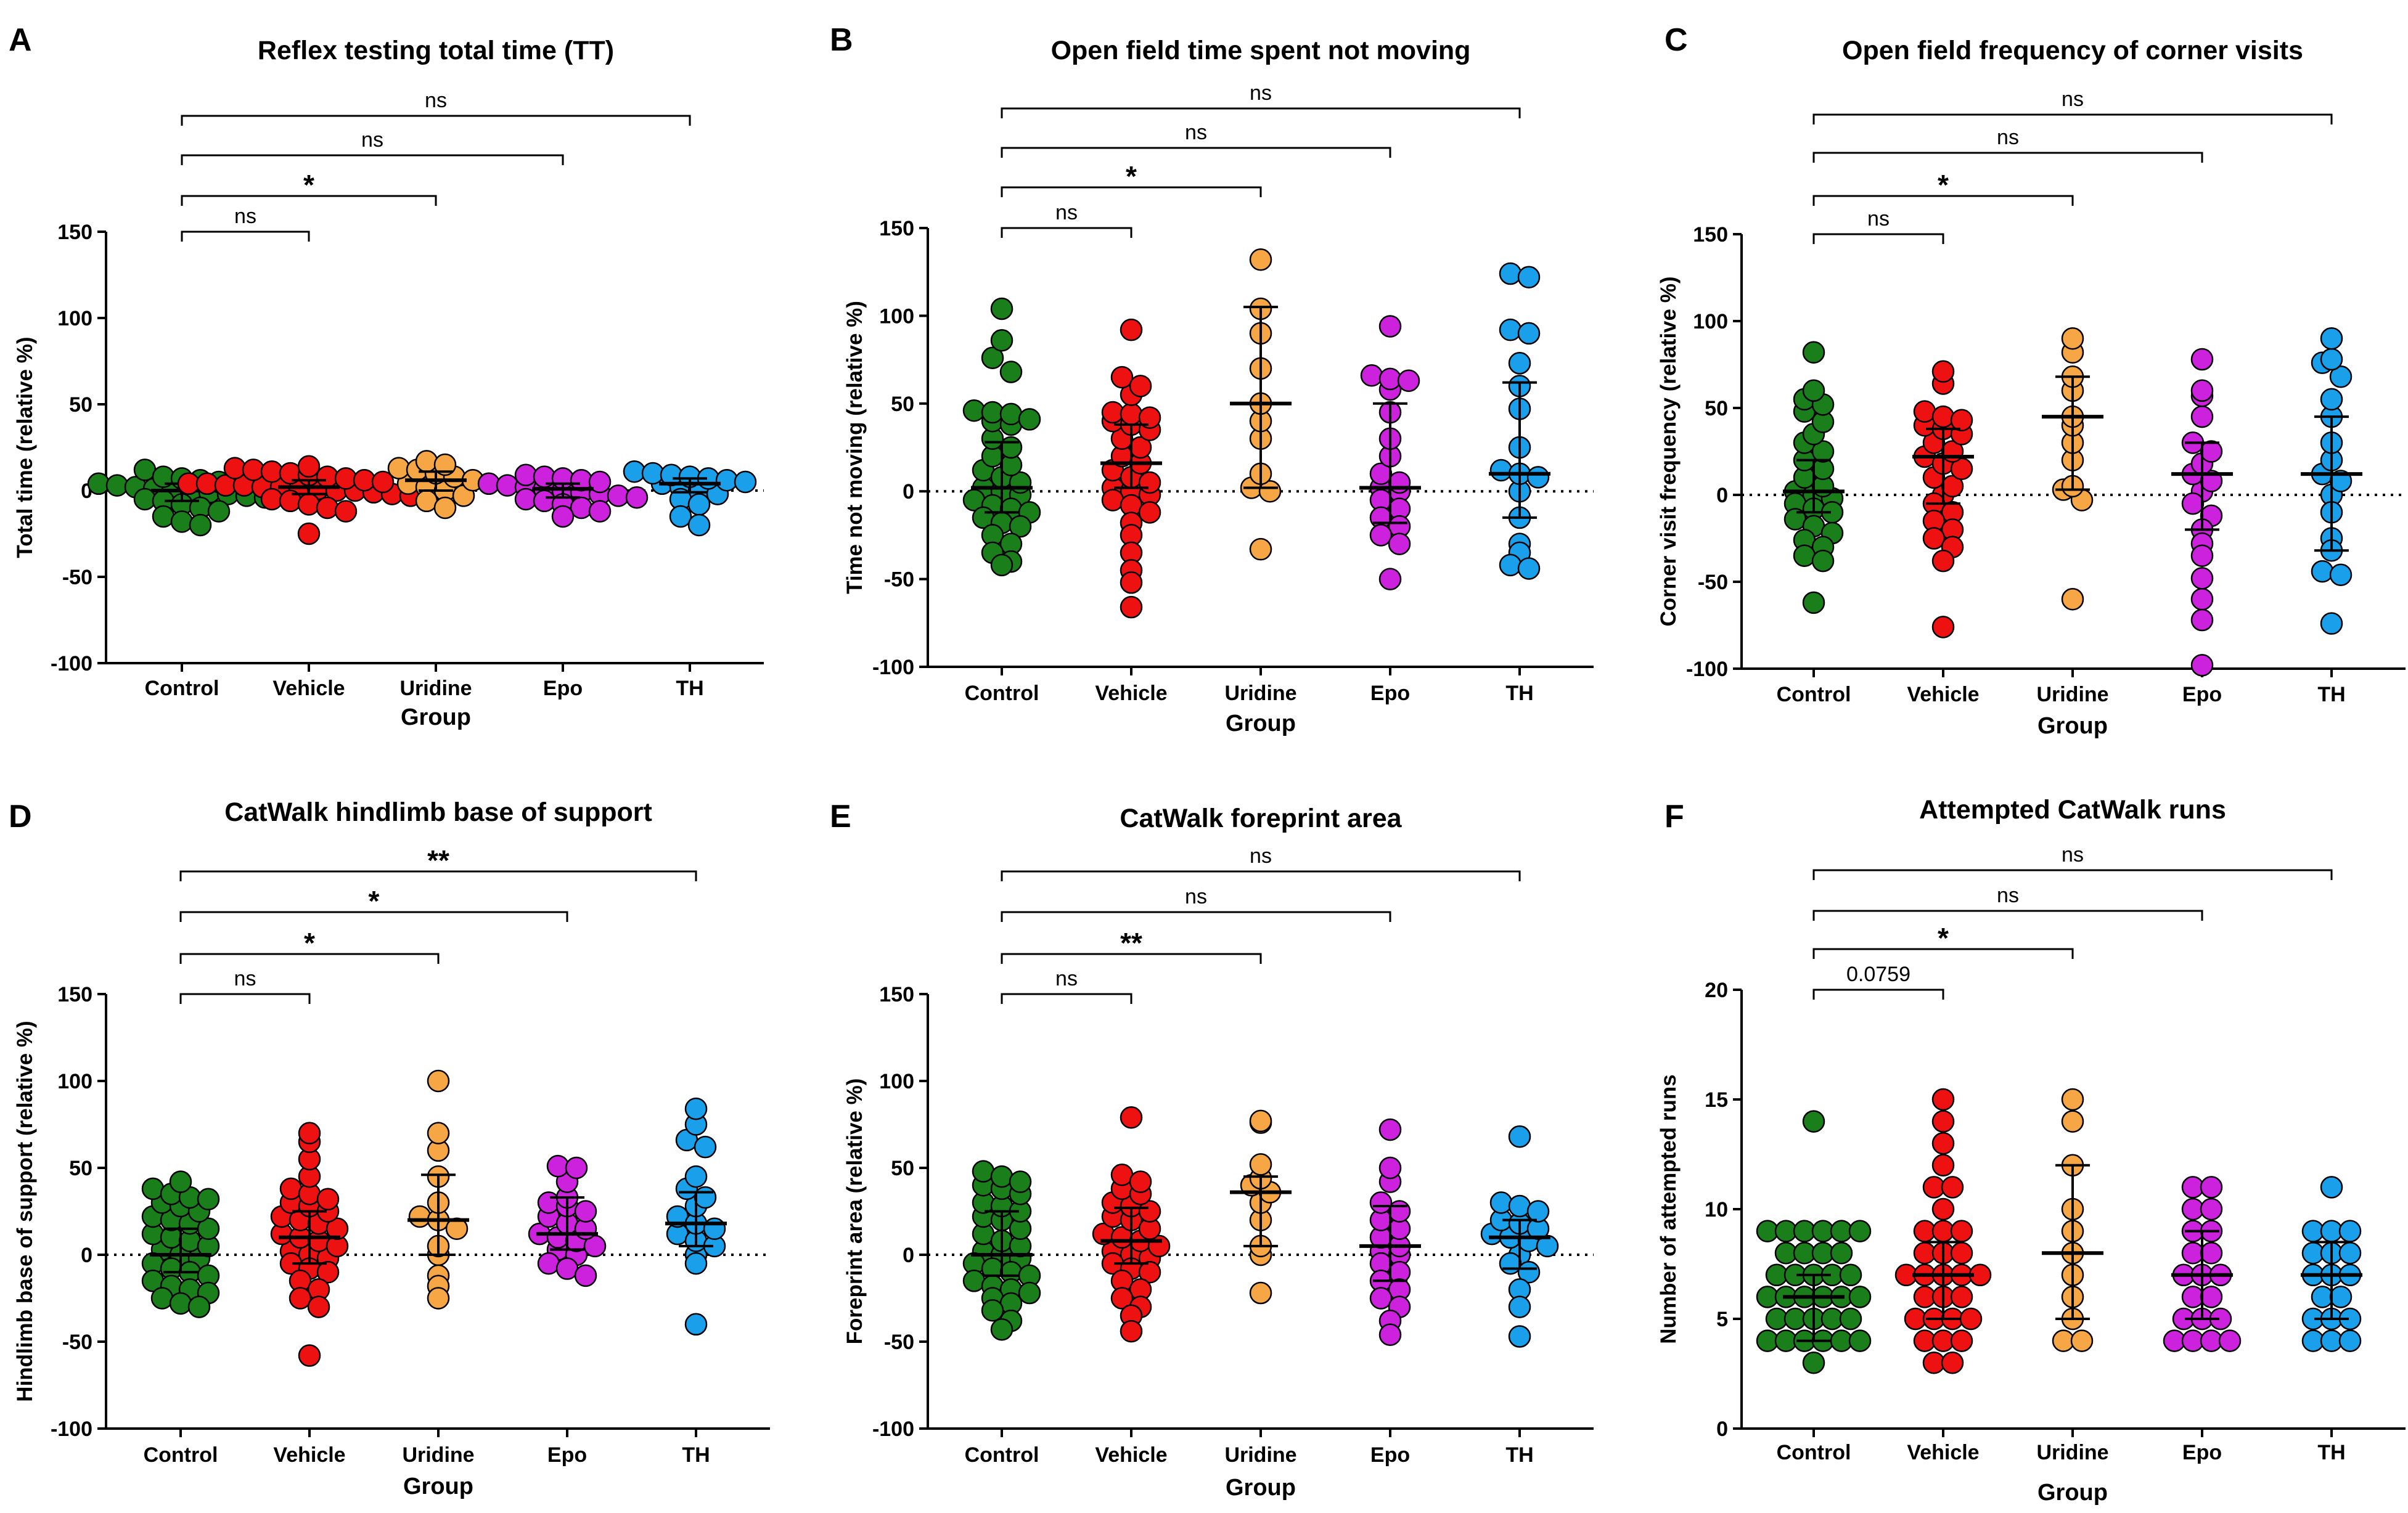 The width and height of the screenshot is (2408, 1513). Describe the element at coordinates (438, 1486) in the screenshot. I see `x-axis-label: Group` at that location.